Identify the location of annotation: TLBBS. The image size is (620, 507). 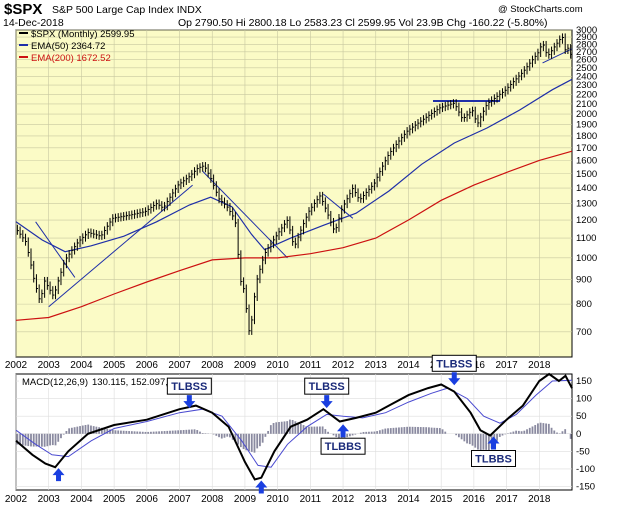
(494, 452).